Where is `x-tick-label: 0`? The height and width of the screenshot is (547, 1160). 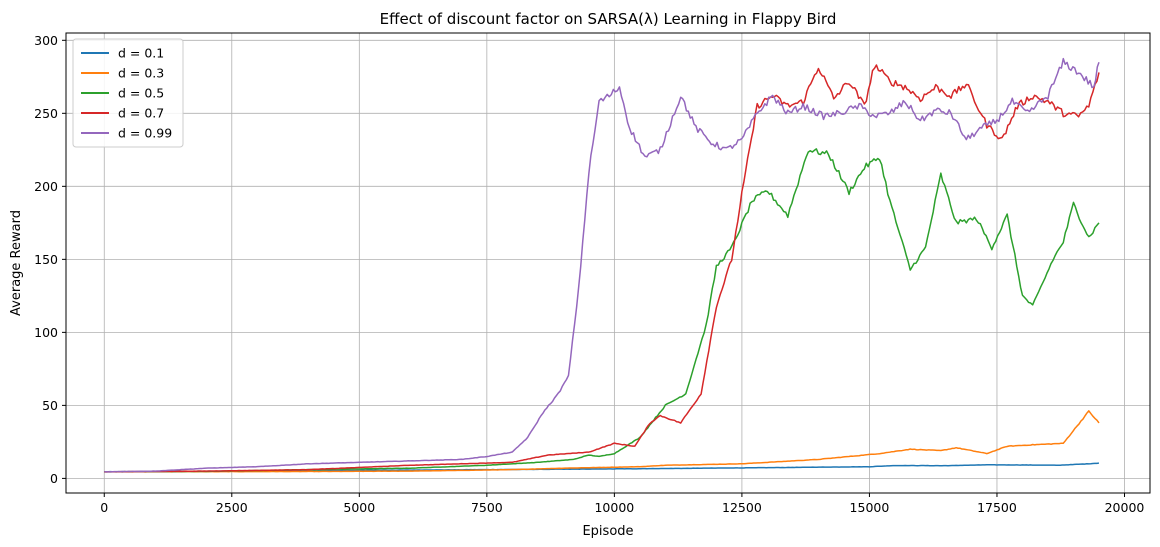 x-tick-label: 0 is located at coordinates (104, 507).